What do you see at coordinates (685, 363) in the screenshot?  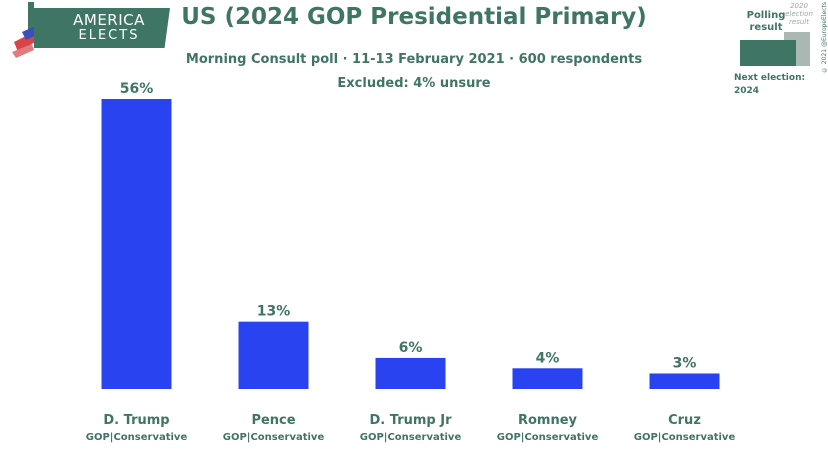 I see `bar-value-label: 3%` at bounding box center [685, 363].